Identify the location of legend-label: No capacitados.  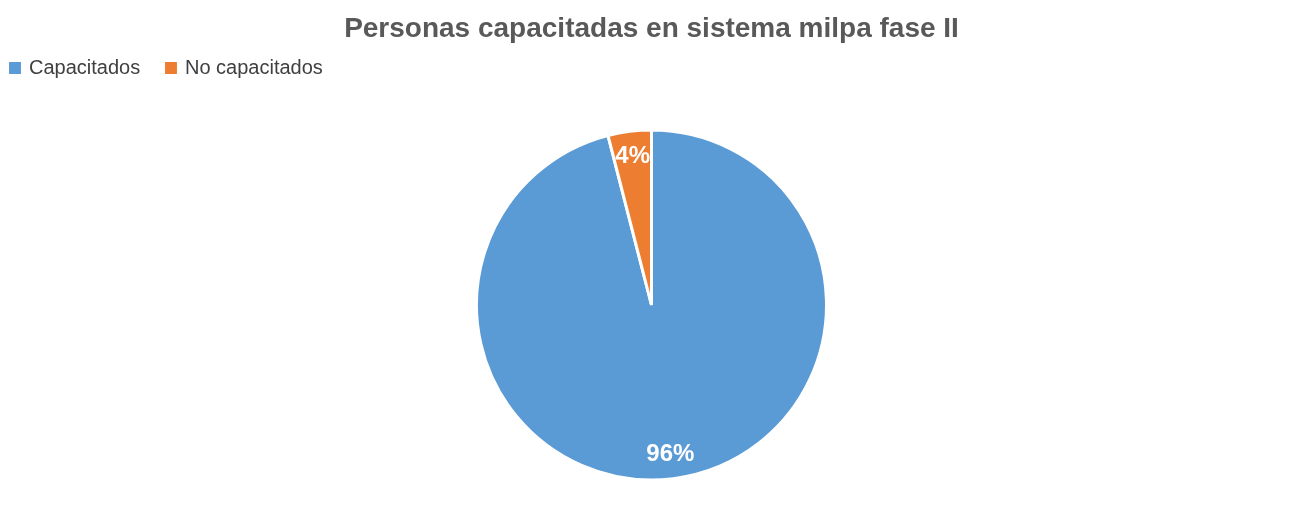
(254, 67).